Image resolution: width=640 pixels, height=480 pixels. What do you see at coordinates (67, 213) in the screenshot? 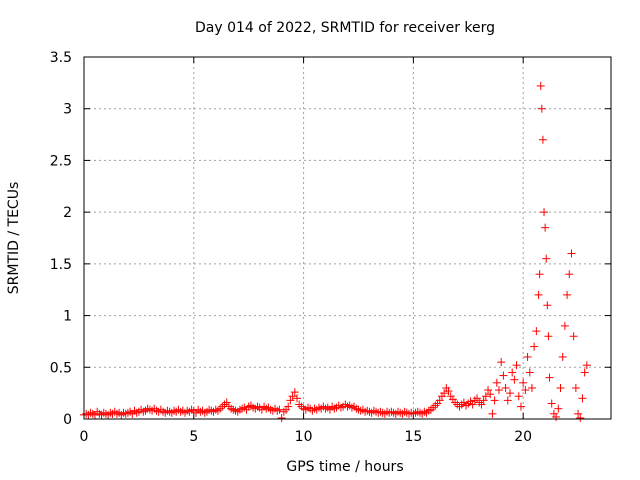
I see `y-tick-label: 2` at bounding box center [67, 213].